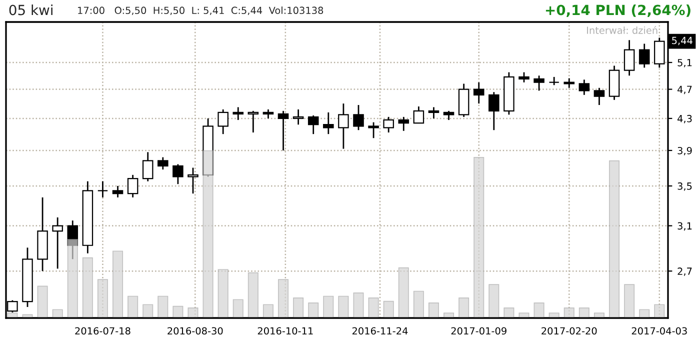  I want to click on x-tick-label: 2016-10-11, so click(285, 331).